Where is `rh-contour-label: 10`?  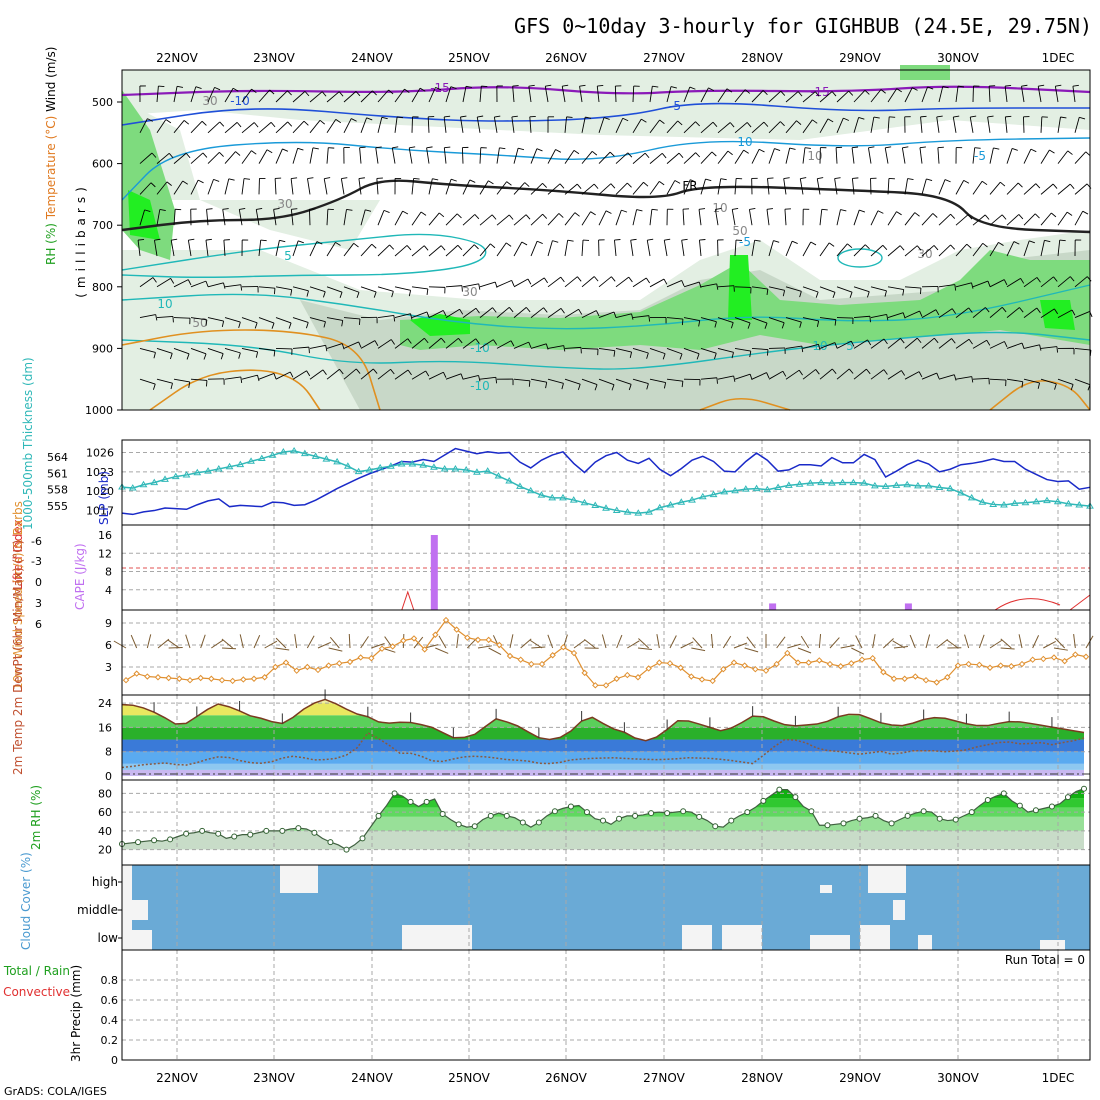 rh-contour-label: 10 is located at coordinates (719, 208).